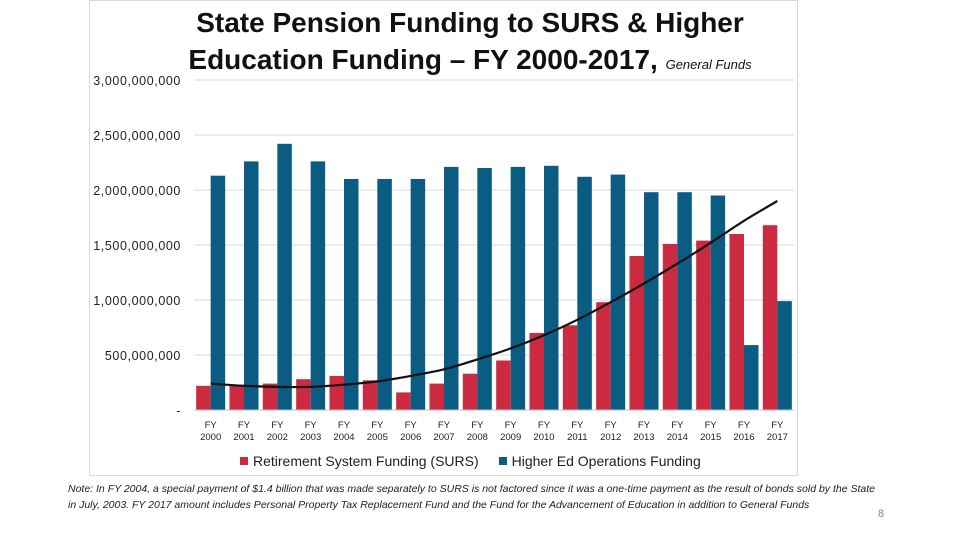 Image resolution: width=960 pixels, height=540 pixels. I want to click on legend-item: Retirement System Funding (SURS), so click(359, 461).